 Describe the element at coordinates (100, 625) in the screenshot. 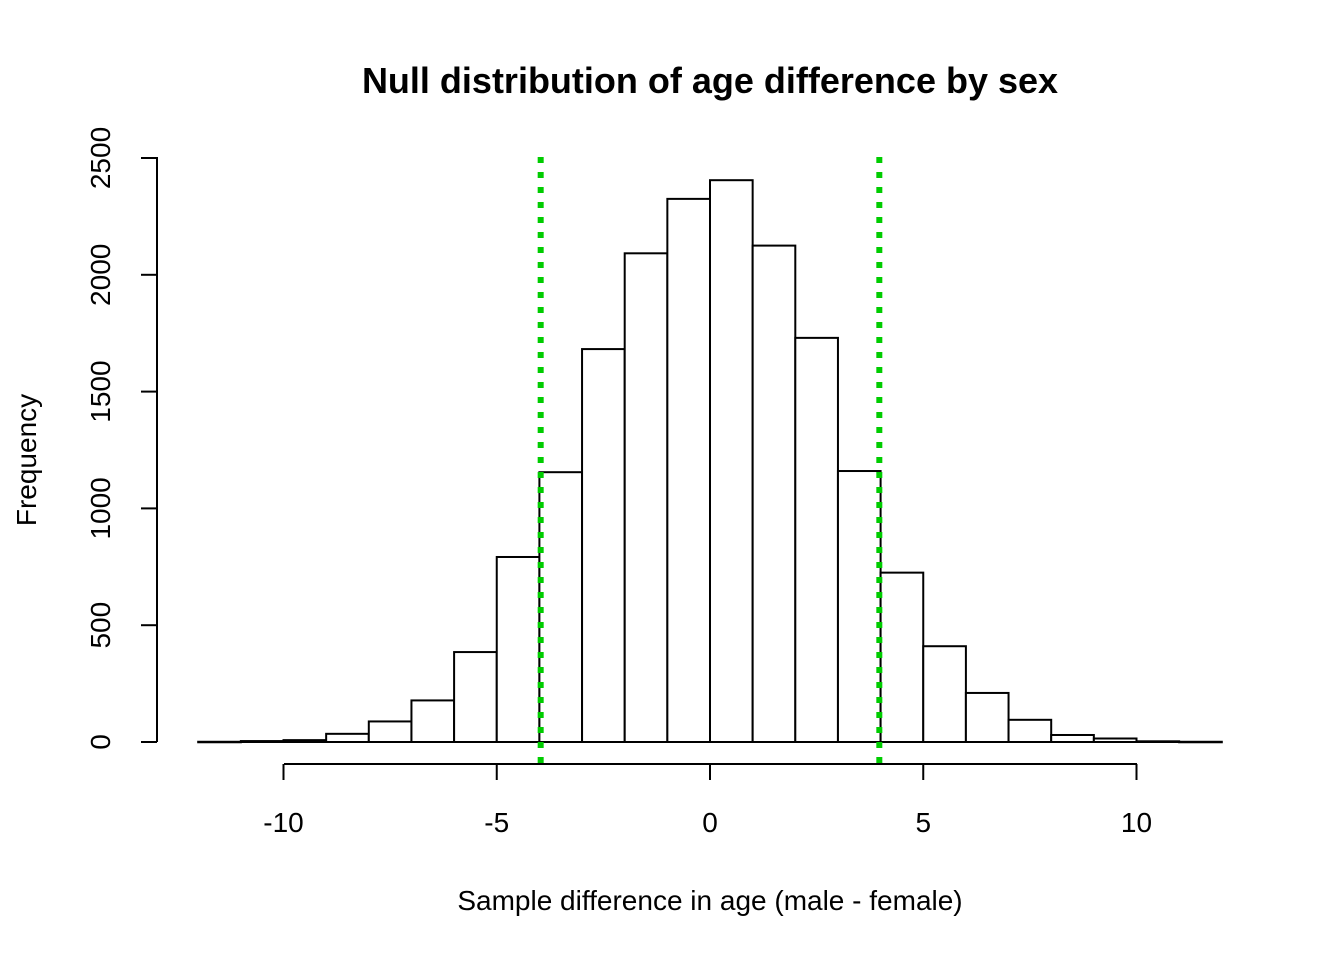

I see `y-tick-label: 500` at that location.